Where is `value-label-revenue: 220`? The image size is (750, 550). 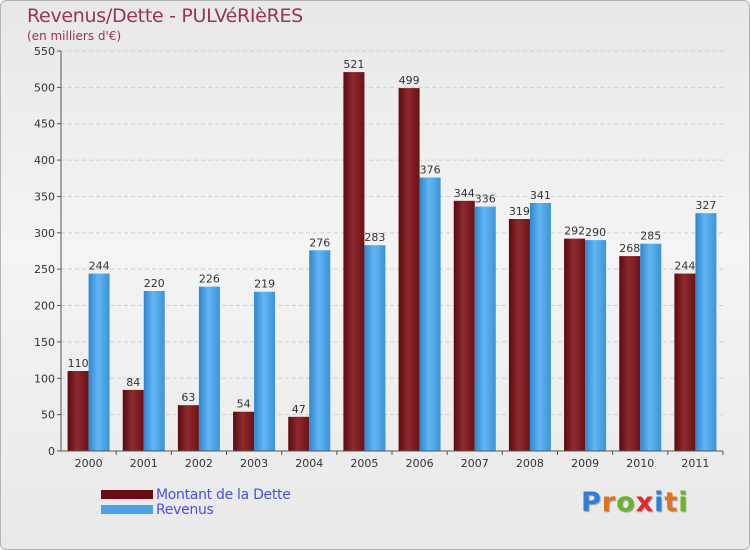
value-label-revenue: 220 is located at coordinates (154, 283).